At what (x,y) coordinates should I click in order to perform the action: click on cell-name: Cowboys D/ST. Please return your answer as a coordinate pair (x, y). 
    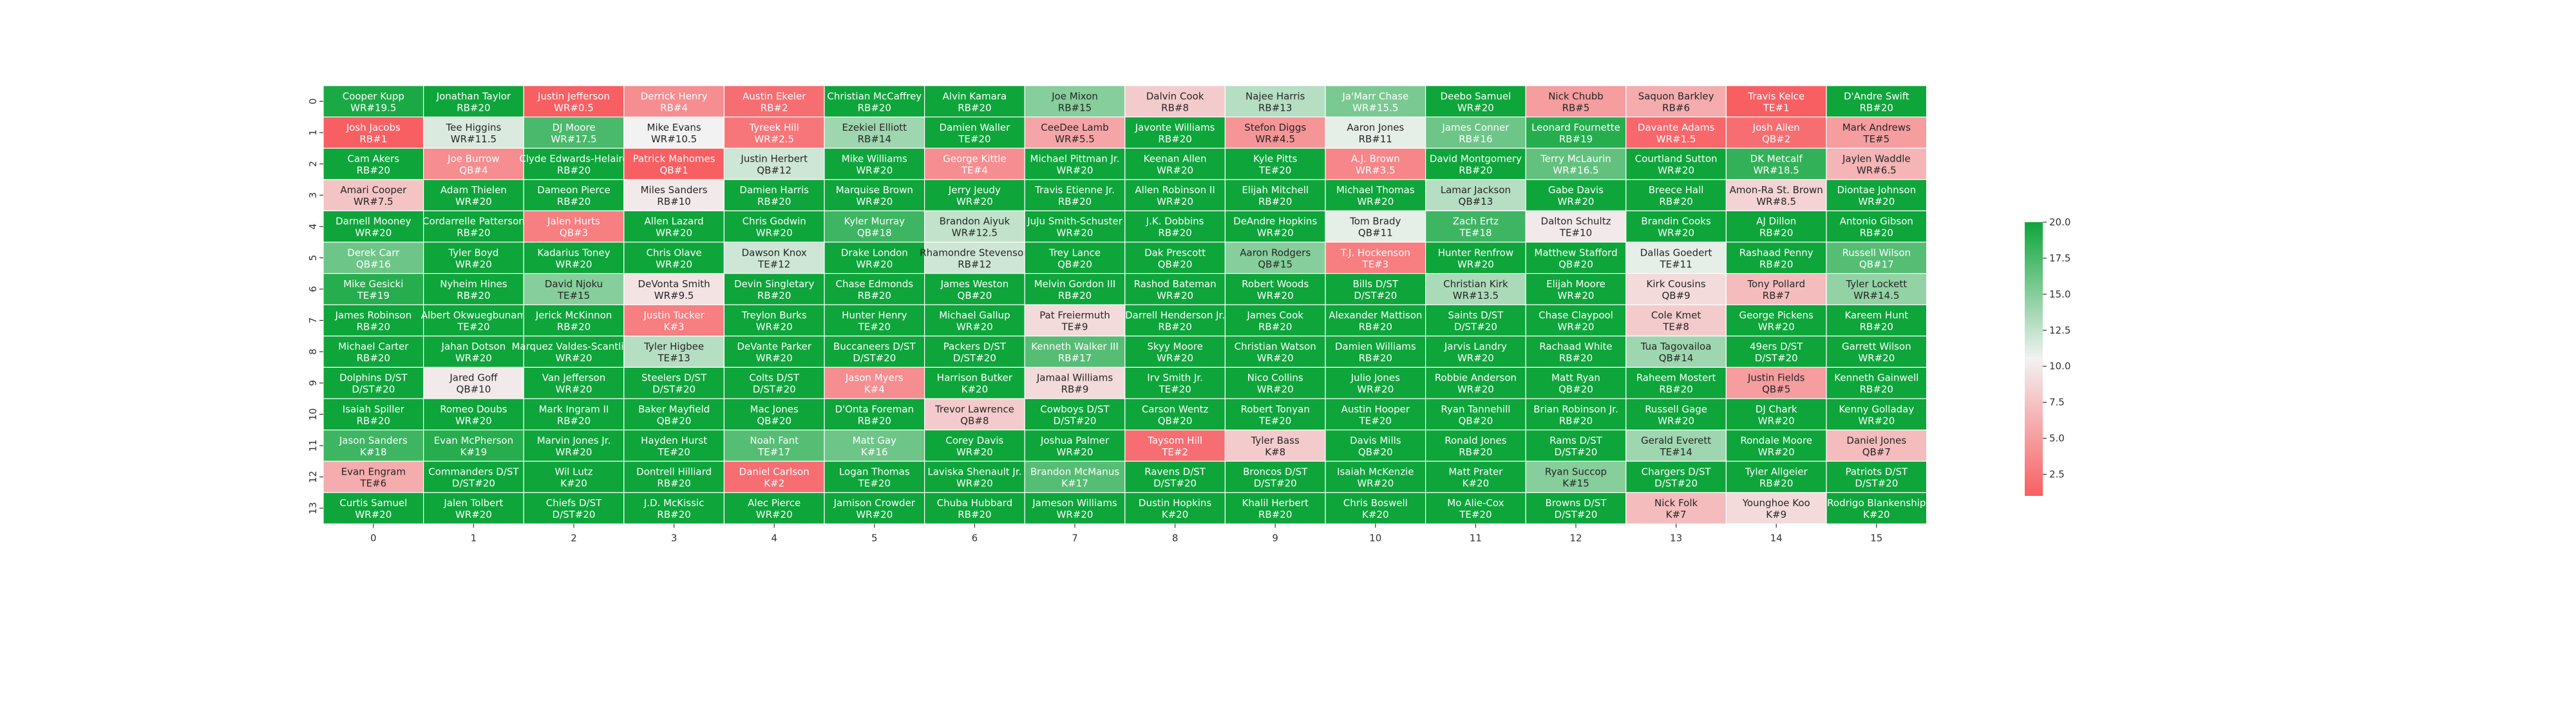
    Looking at the image, I should click on (1075, 409).